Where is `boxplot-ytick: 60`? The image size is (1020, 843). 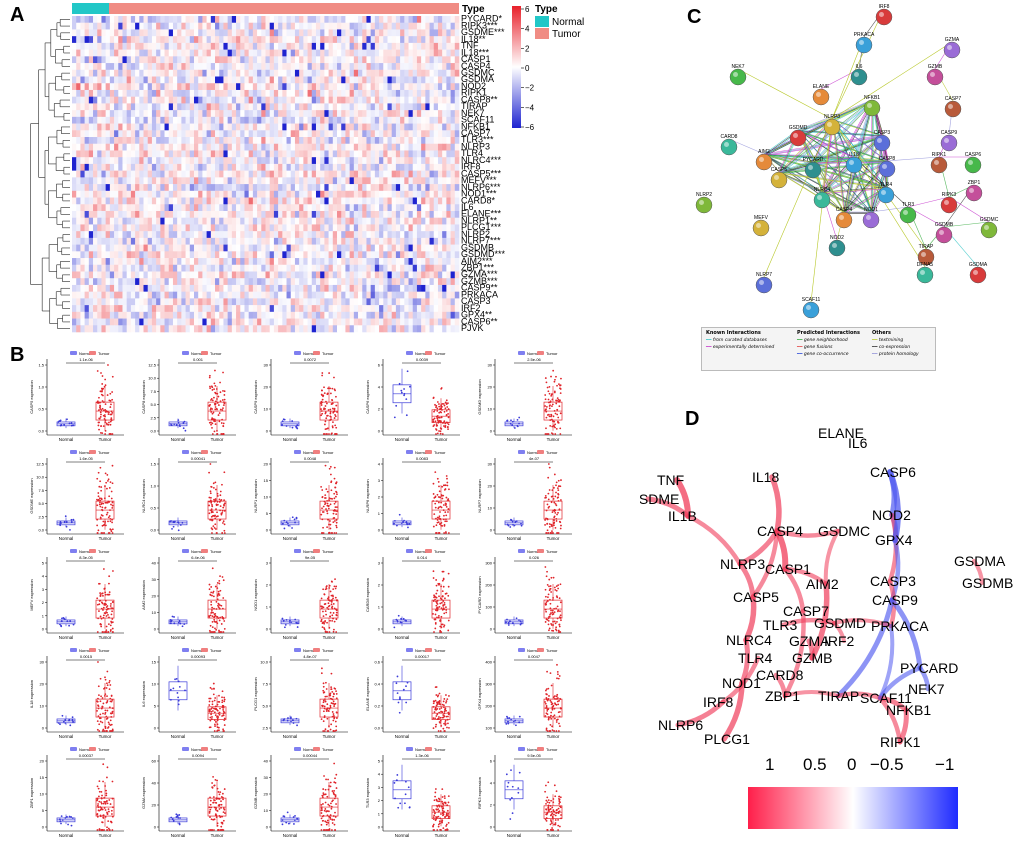
boxplot-ytick: 60 is located at coordinates (154, 761).